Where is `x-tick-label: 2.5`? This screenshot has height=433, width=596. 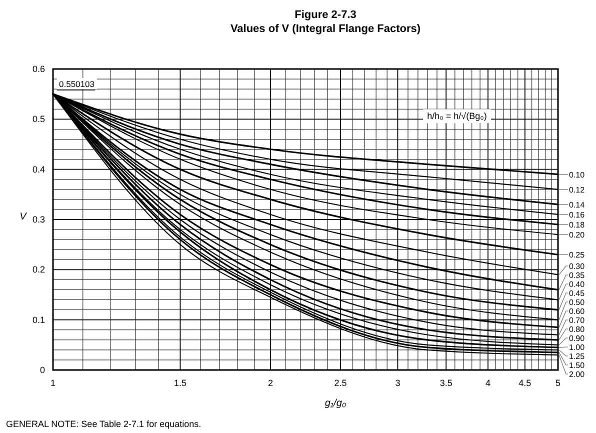 x-tick-label: 2.5 is located at coordinates (340, 383).